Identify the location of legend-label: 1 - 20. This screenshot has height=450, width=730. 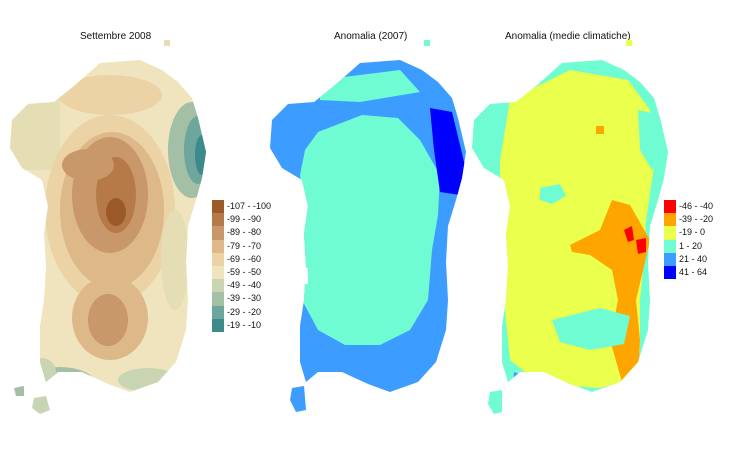
(691, 245).